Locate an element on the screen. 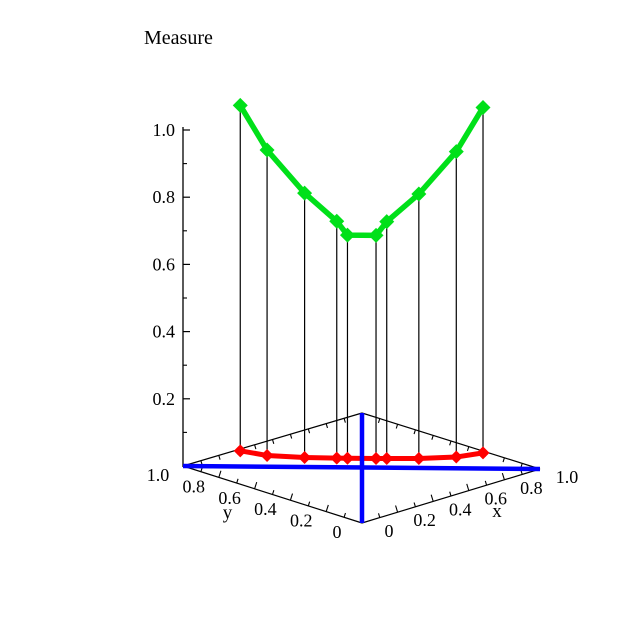 This screenshot has width=640, height=640. x-axis-tick-label: 1.0 is located at coordinates (567, 477).